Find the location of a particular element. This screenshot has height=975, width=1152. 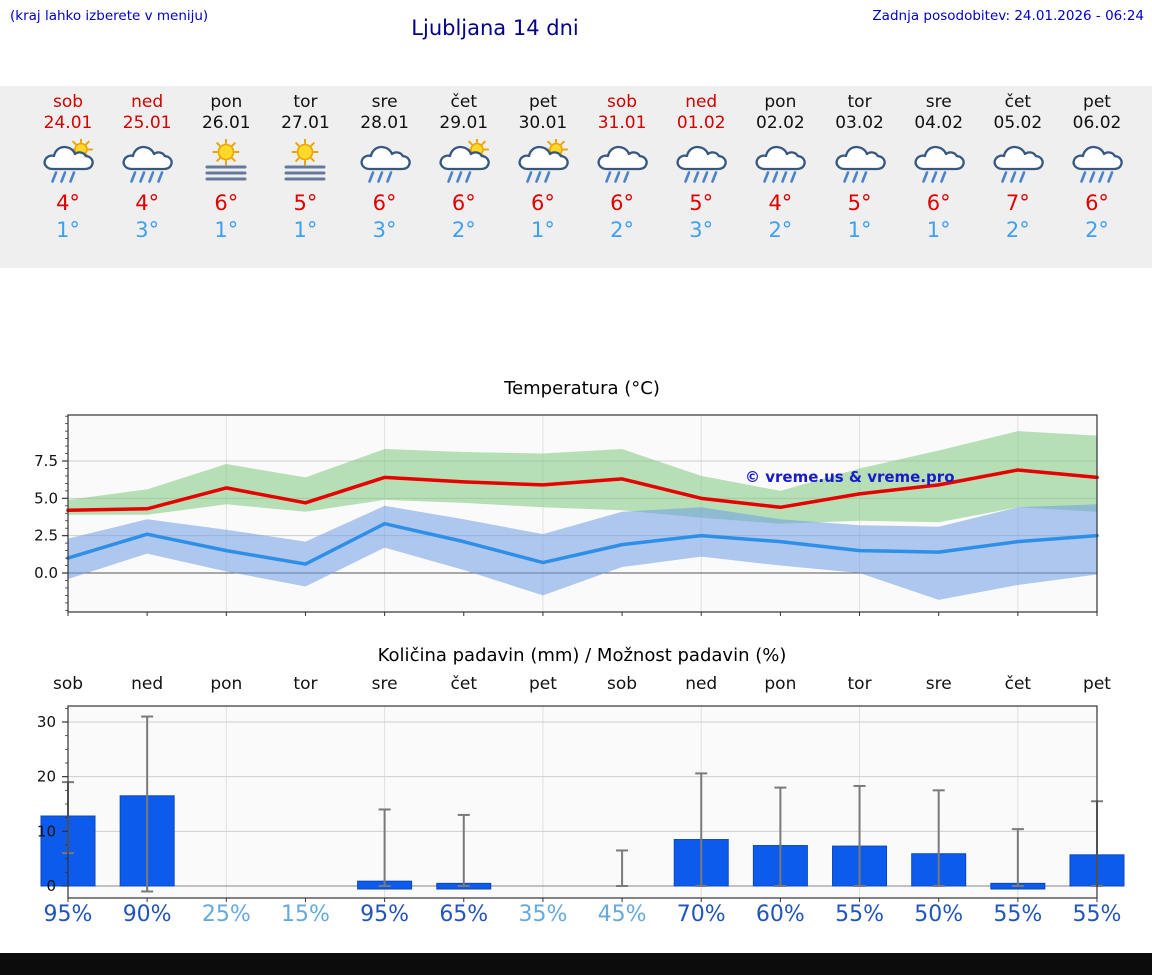

forecast-day: tor 03.02 5° 1° is located at coordinates (860, 167).